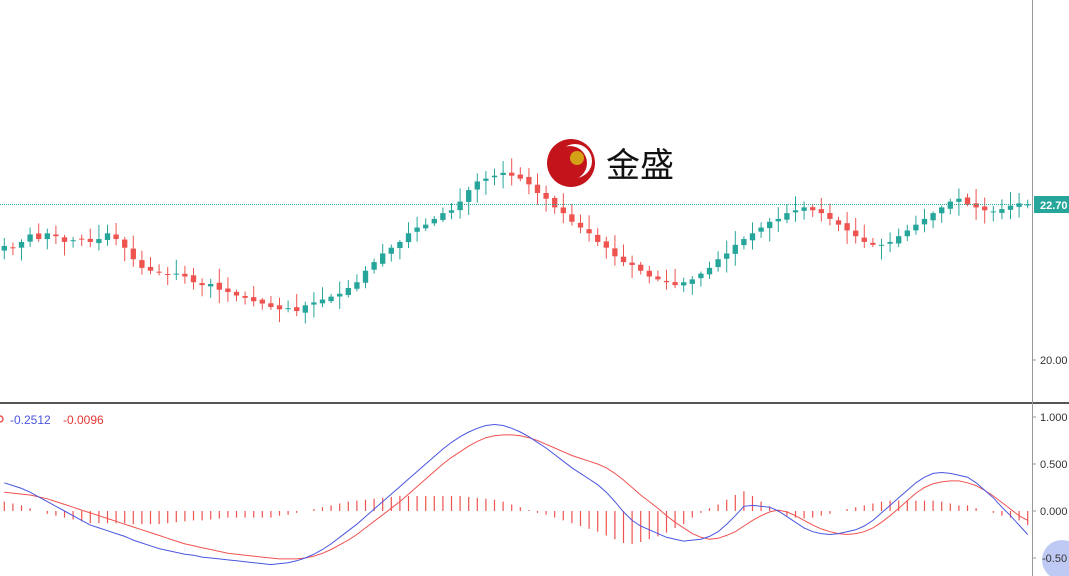 The width and height of the screenshot is (1069, 576). What do you see at coordinates (1054, 465) in the screenshot?
I see `macd-tick-label: 0.500` at bounding box center [1054, 465].